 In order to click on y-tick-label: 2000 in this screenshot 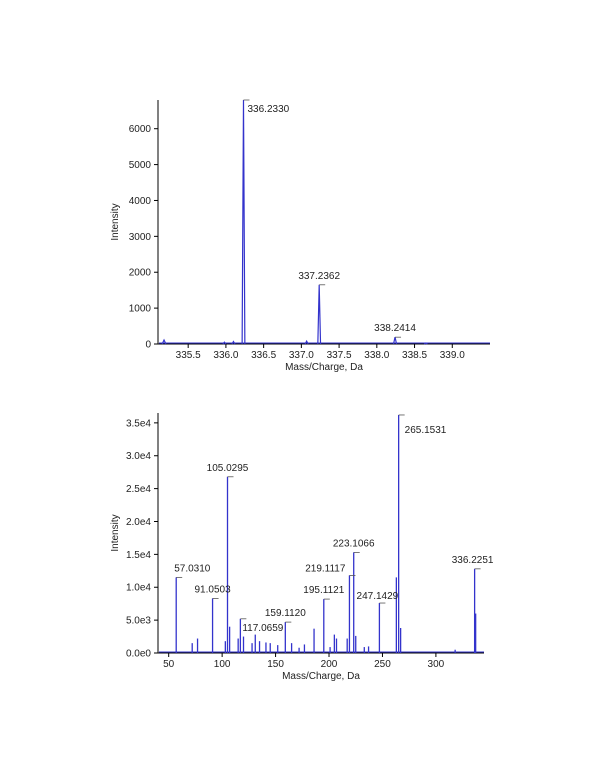, I will do `click(140, 273)`.